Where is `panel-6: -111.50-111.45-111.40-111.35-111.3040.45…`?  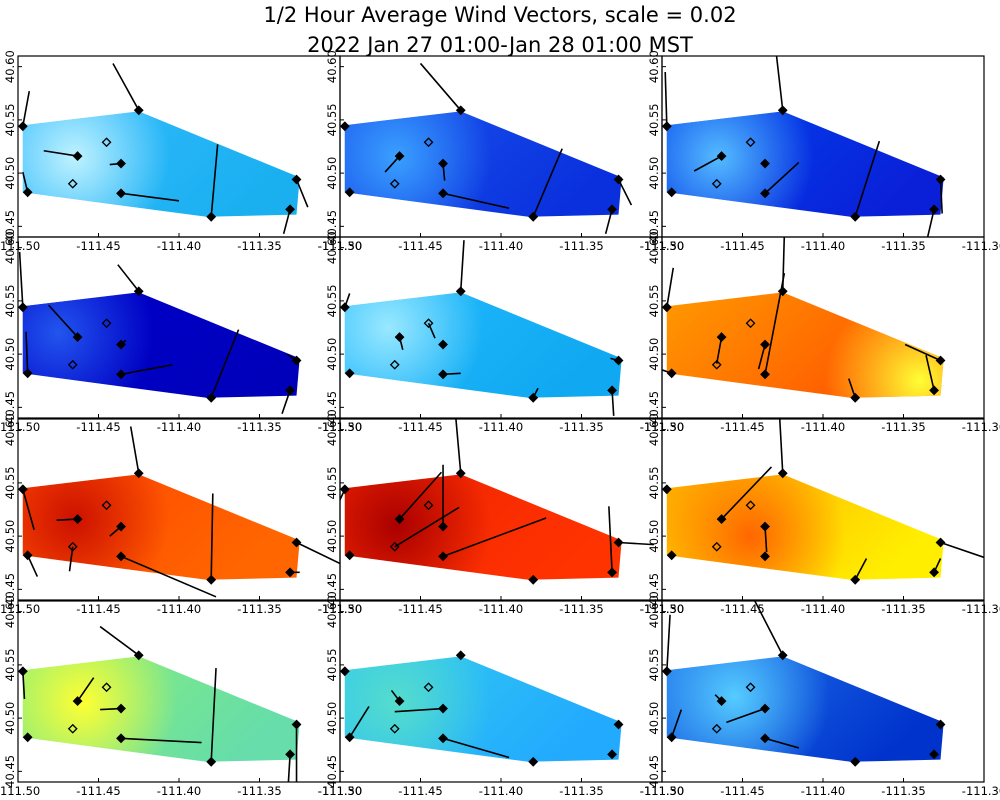 panel-6: -111.50-111.45-111.40-111.35-111.3040.45… is located at coordinates (820, 332).